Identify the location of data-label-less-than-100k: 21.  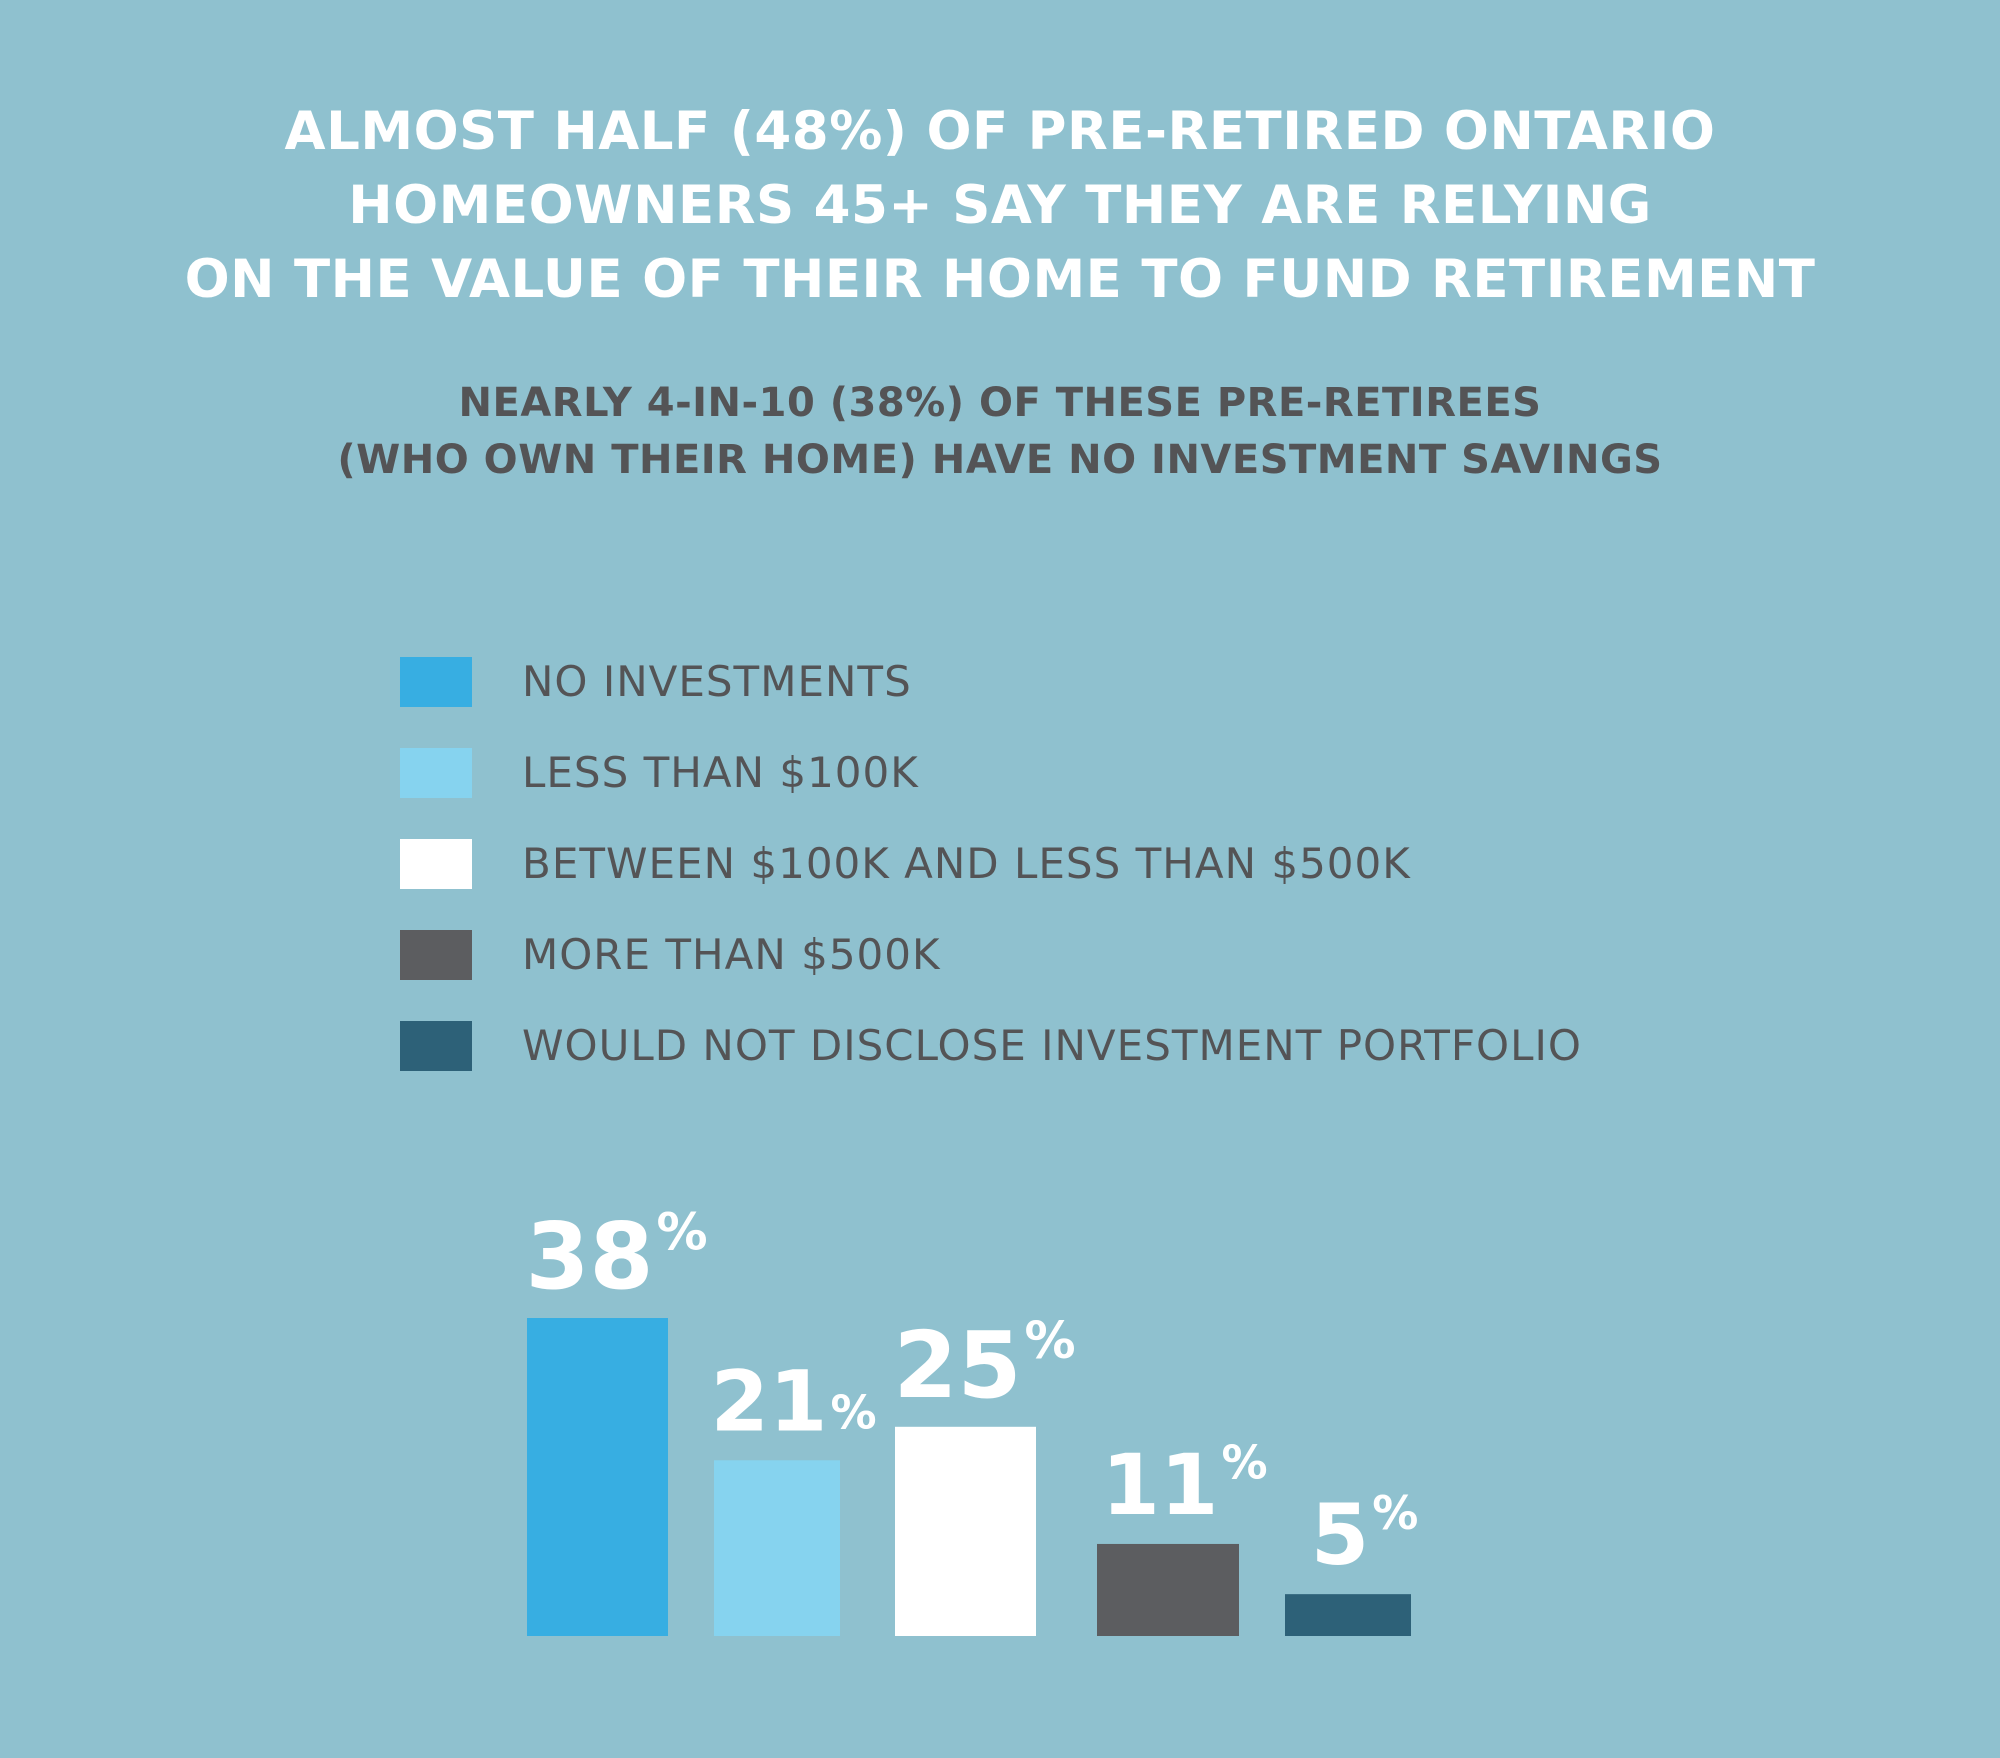
(769, 1401).